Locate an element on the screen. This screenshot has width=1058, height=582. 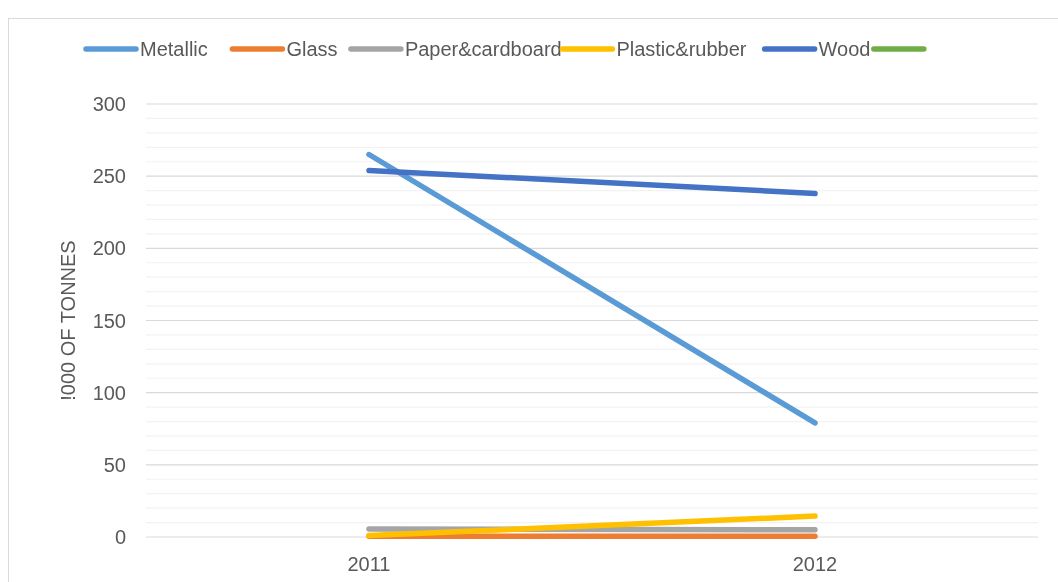
legend-label: Plastic&rubber is located at coordinates (681, 49).